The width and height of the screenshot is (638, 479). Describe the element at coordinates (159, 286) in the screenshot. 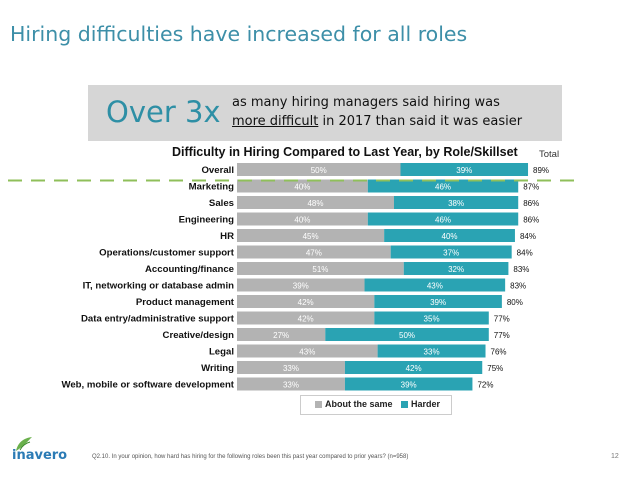

I see `category-label: IT, networking or database admin` at that location.